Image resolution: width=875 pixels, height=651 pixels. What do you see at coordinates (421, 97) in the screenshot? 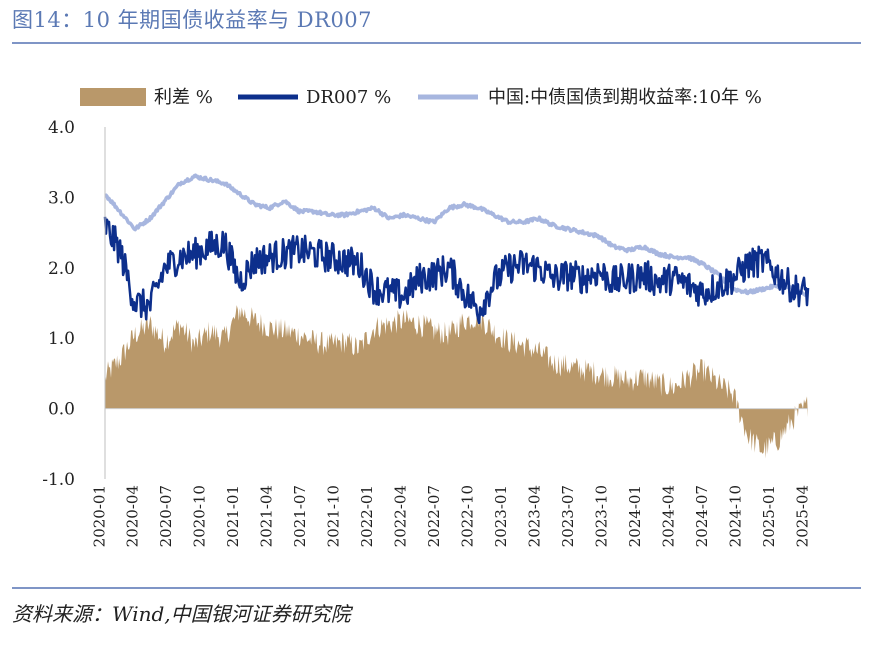
I see `legend: 利差 % DR007 % 中国:中债国债到期收益率:10年 %` at bounding box center [421, 97].